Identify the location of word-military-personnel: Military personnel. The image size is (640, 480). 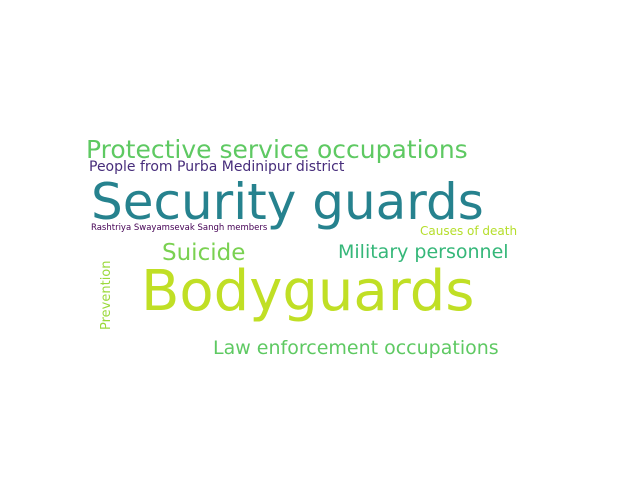
(423, 252).